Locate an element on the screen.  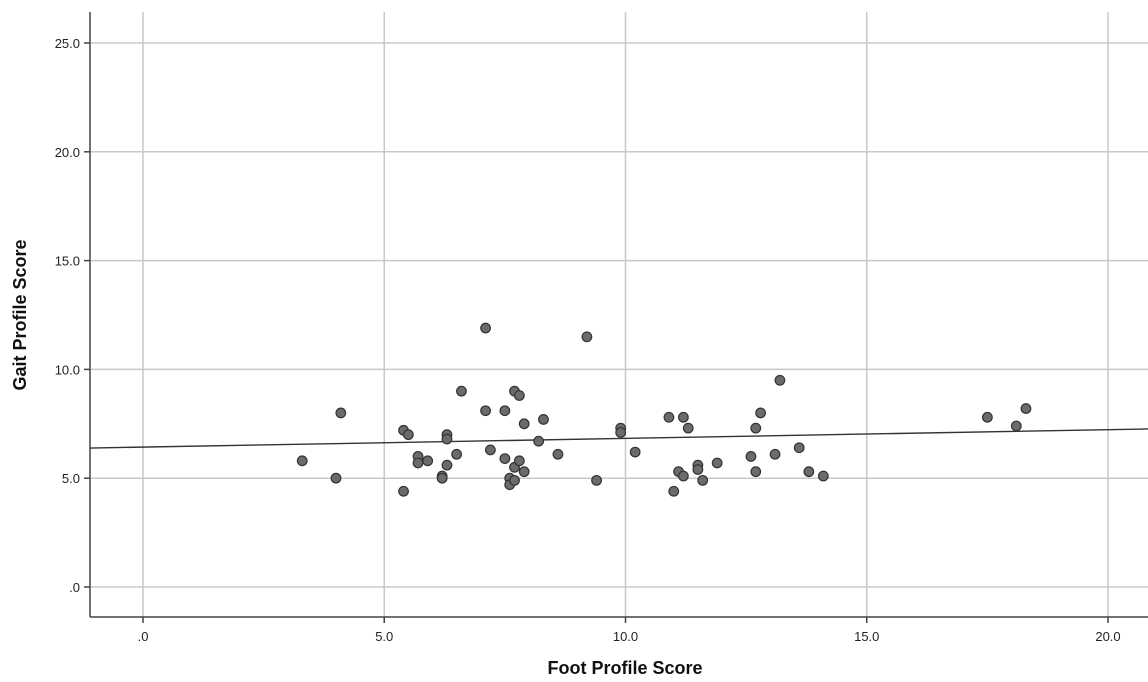
x-axis-title: Foot Profile Score is located at coordinates (624, 668).